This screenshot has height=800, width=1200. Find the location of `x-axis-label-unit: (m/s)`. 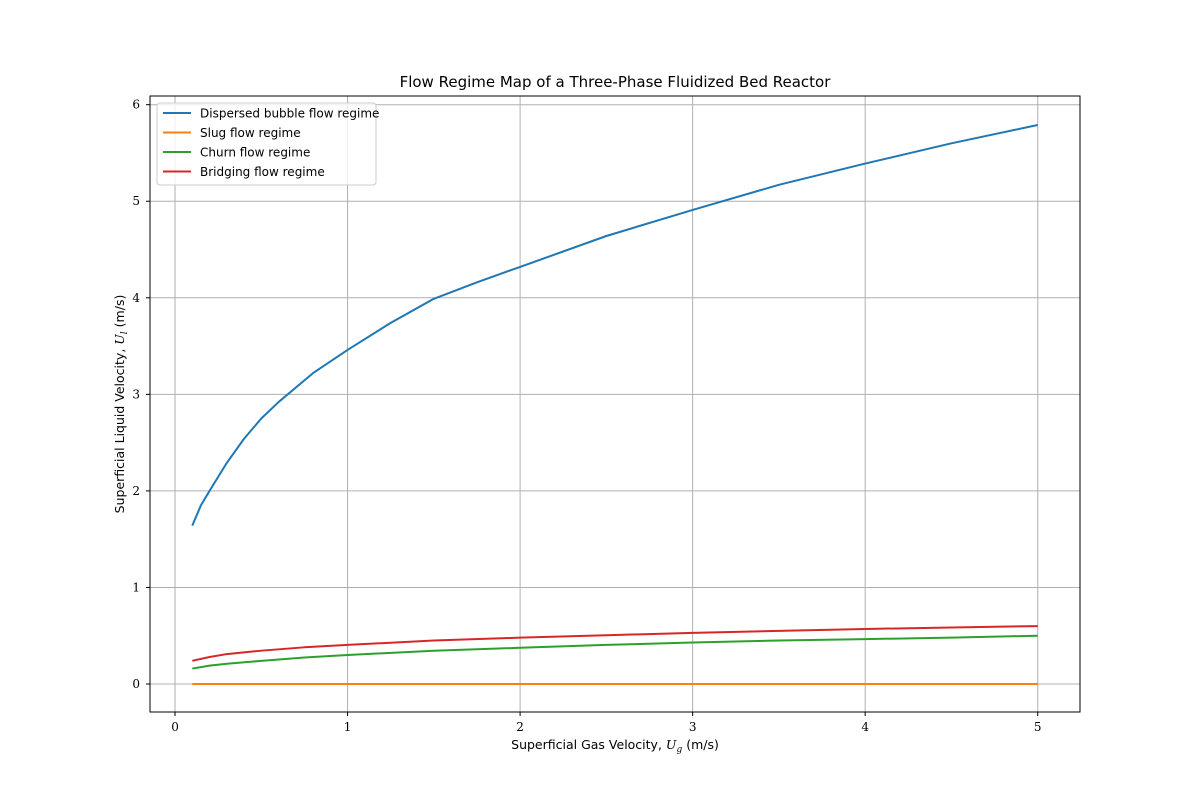

x-axis-label-unit: (m/s) is located at coordinates (700, 744).